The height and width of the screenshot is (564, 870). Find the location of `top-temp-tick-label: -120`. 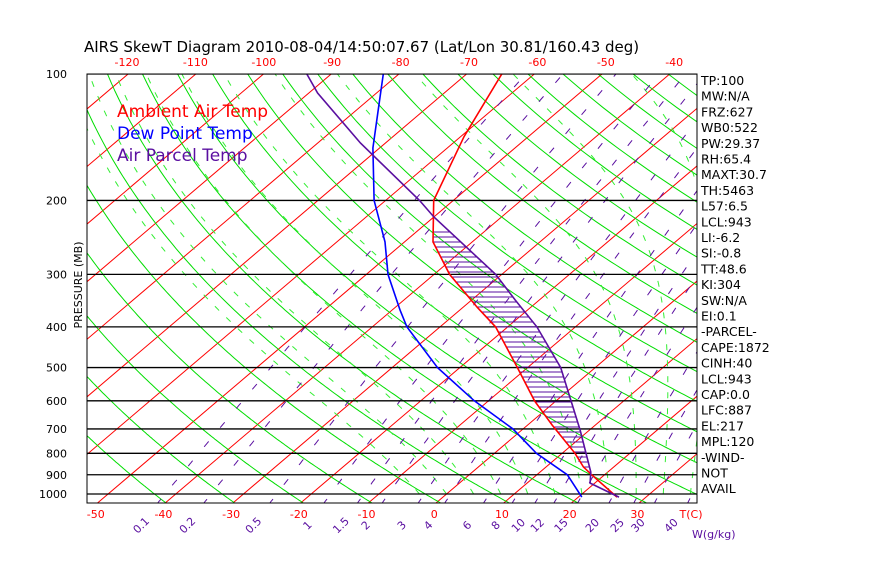

top-temp-tick-label: -120 is located at coordinates (127, 62).